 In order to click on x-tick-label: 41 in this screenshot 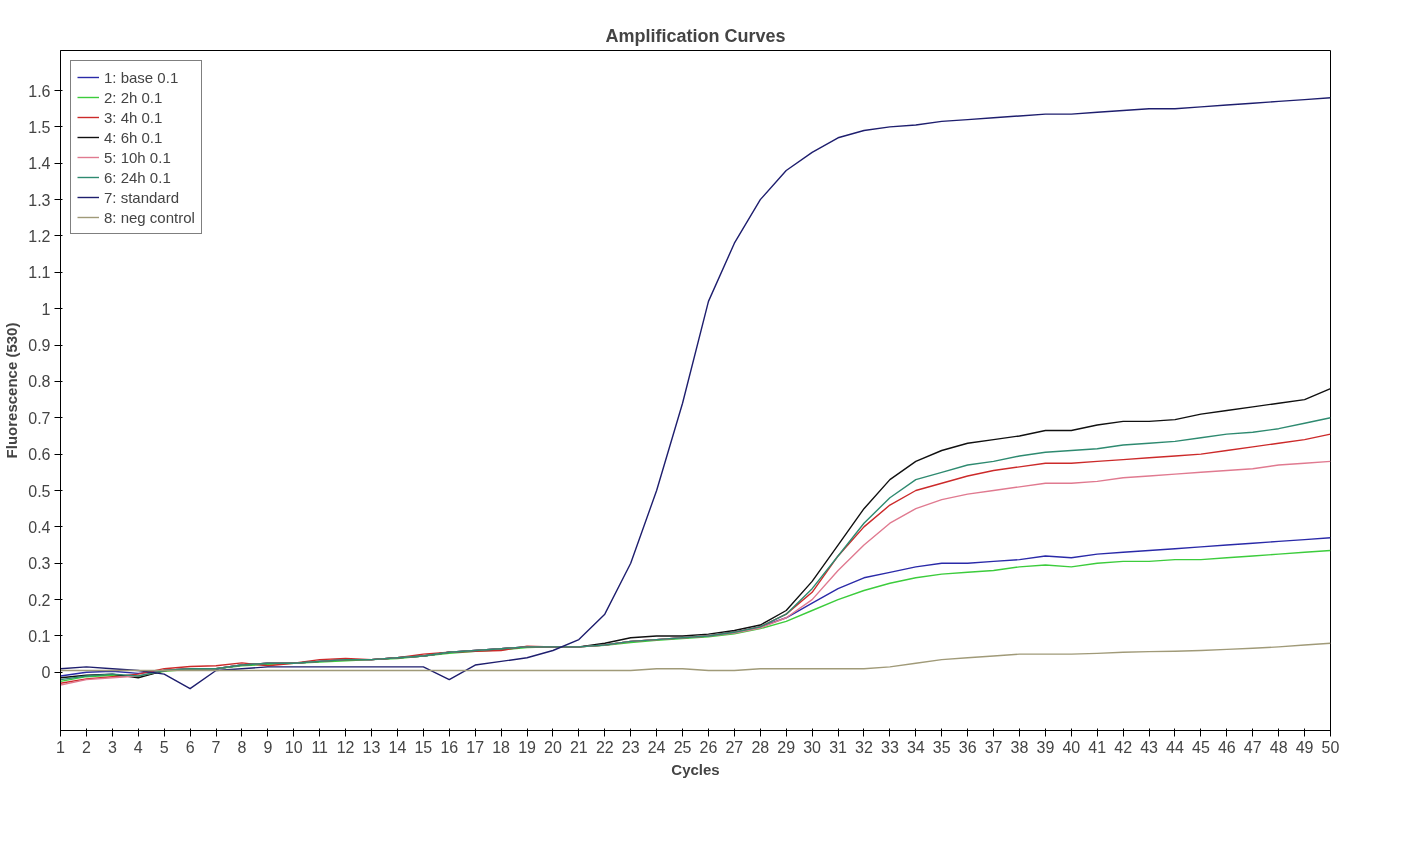, I will do `click(1097, 747)`.